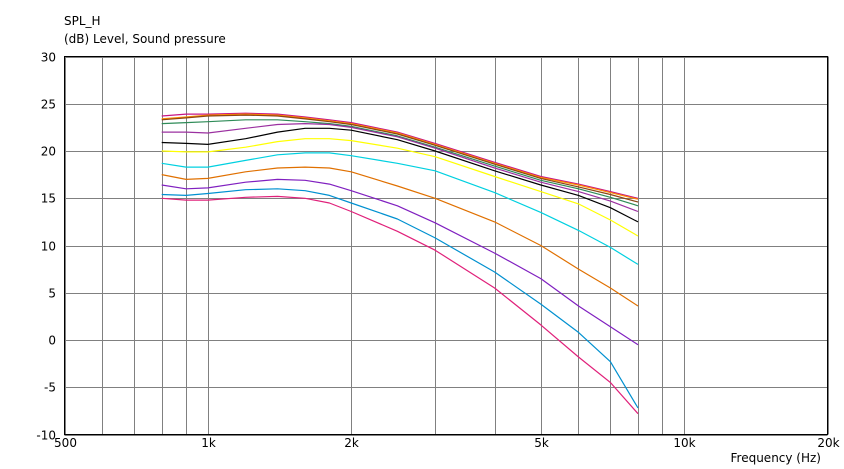 The image size is (844, 469). What do you see at coordinates (208, 443) in the screenshot?
I see `x-tick-label: 1k` at bounding box center [208, 443].